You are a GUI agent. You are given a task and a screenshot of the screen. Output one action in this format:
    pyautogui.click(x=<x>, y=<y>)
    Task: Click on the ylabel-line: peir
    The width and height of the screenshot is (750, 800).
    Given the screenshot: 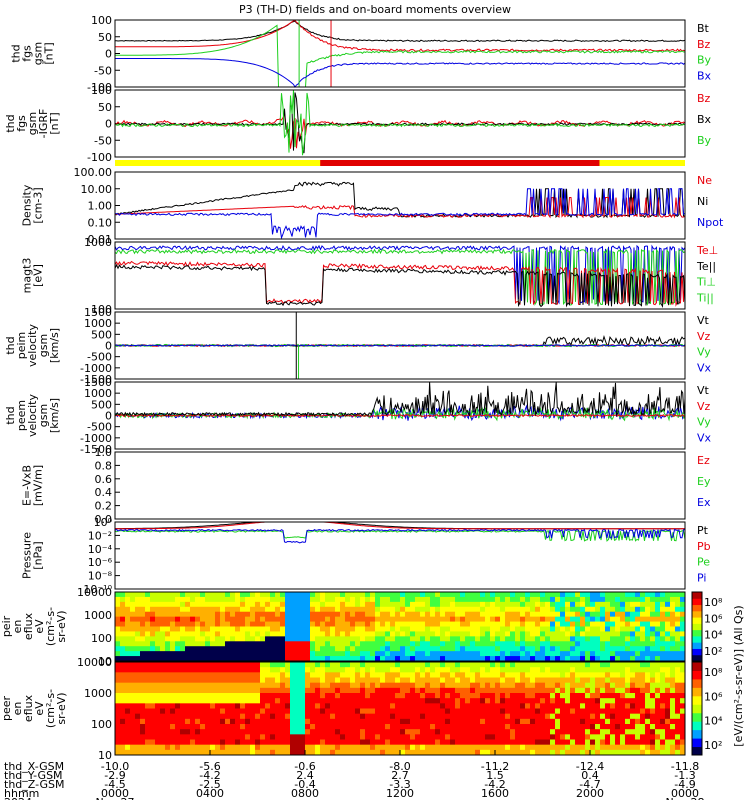 What is the action you would take?
    pyautogui.click(x=6, y=626)
    